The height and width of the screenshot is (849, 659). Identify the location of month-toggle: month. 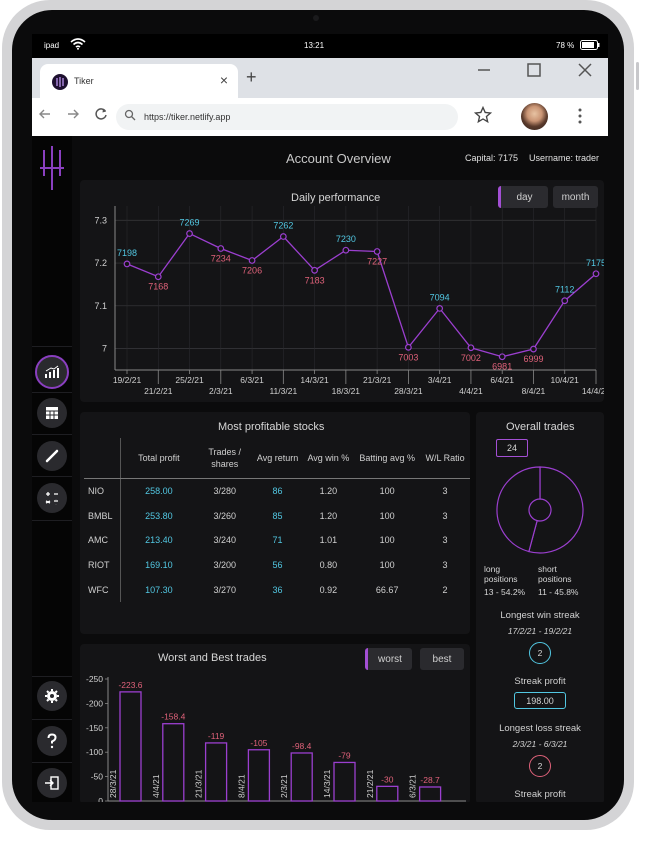
(575, 197).